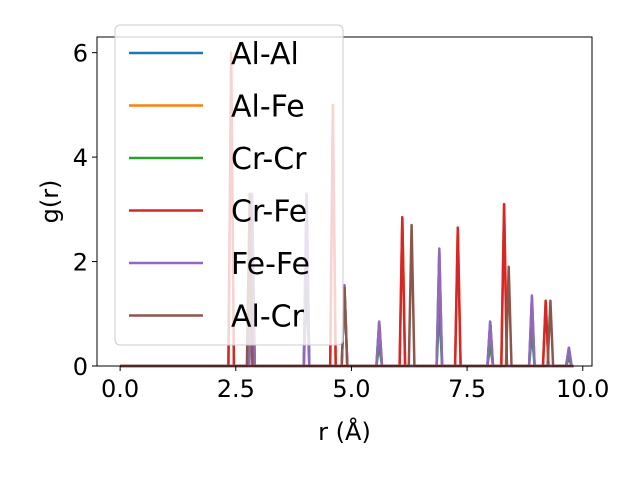  What do you see at coordinates (270, 264) in the screenshot?
I see `legend-label: Fe-Fe` at bounding box center [270, 264].